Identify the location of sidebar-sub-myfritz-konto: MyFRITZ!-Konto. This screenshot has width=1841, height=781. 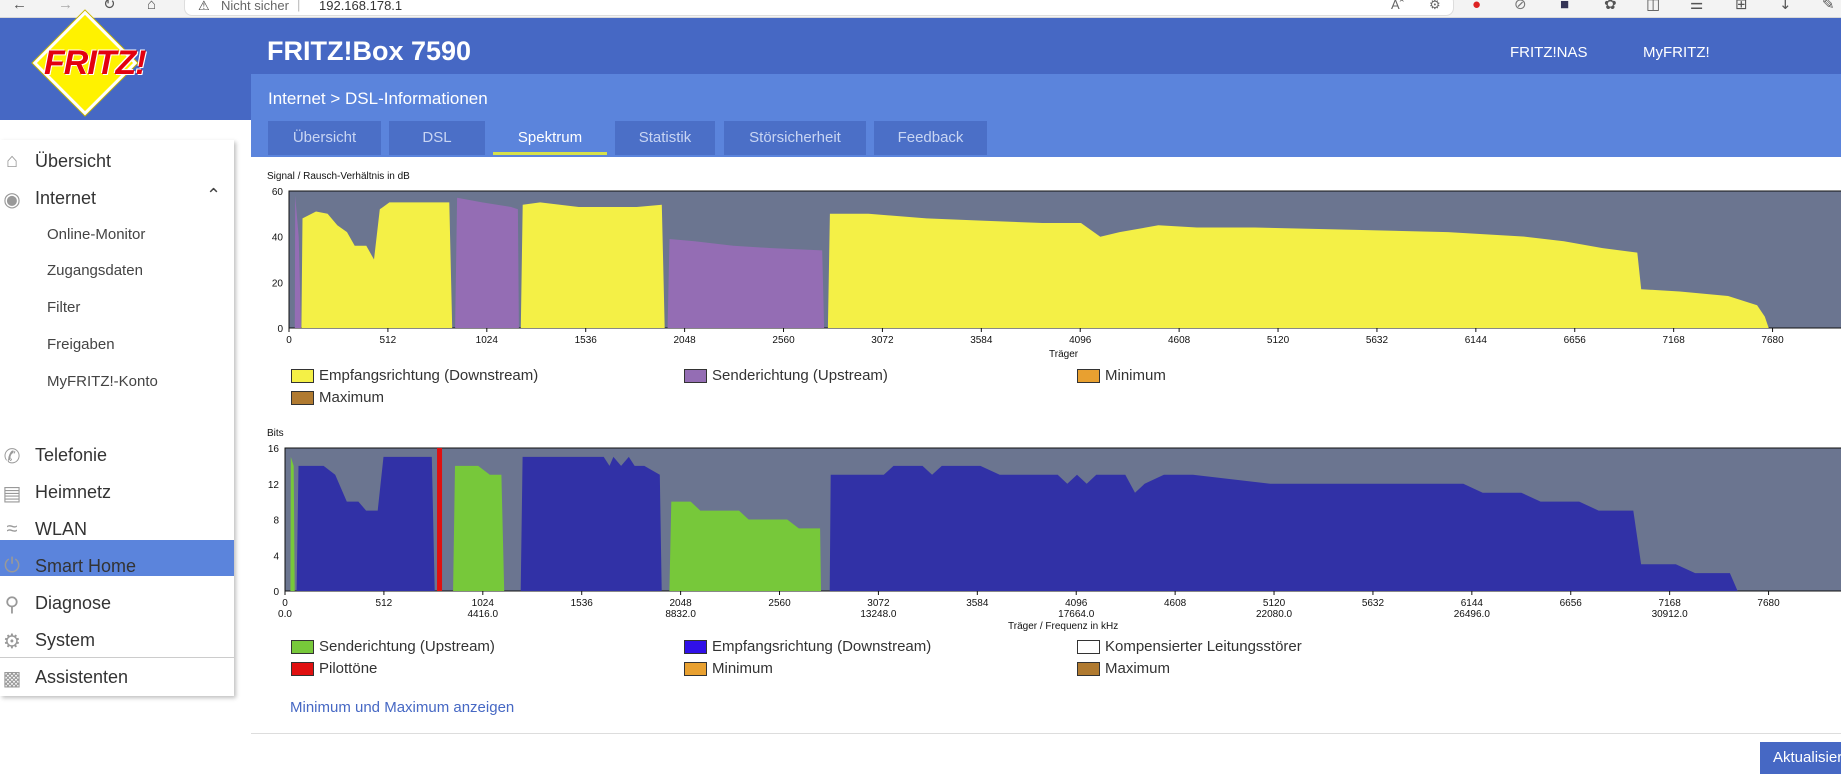
(102, 381).